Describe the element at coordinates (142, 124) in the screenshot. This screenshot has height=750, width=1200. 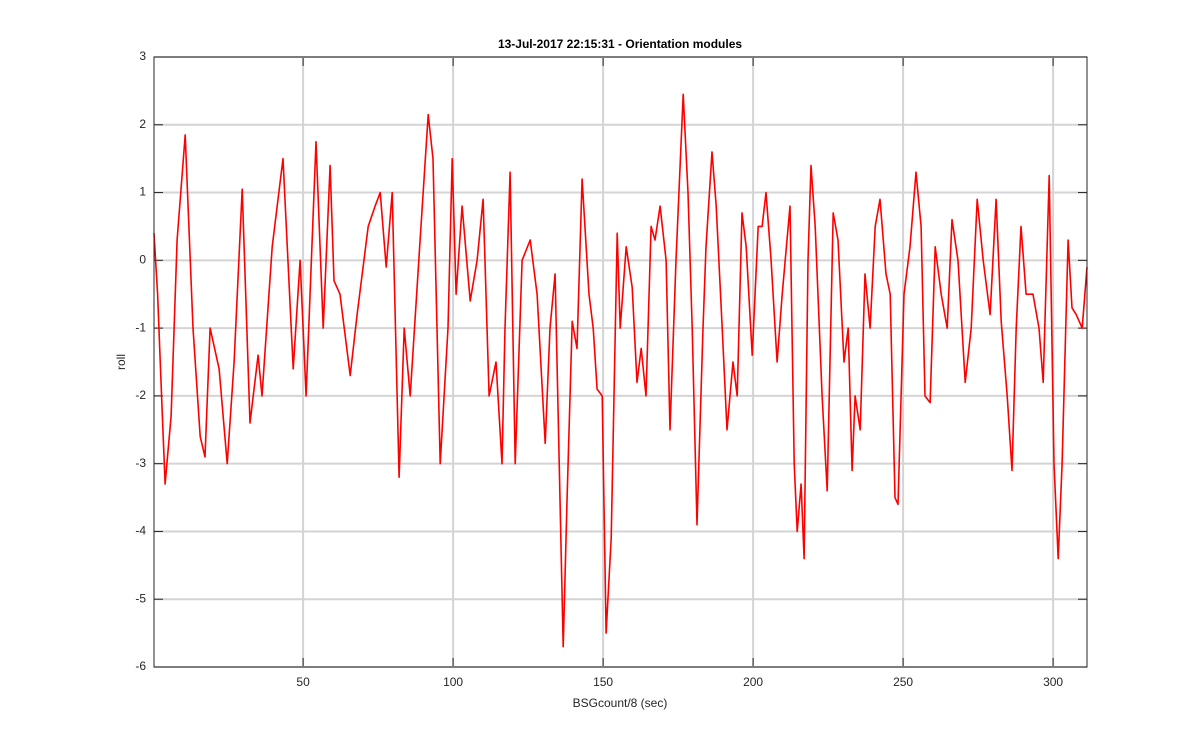
I see `y-tick-label: 2` at that location.